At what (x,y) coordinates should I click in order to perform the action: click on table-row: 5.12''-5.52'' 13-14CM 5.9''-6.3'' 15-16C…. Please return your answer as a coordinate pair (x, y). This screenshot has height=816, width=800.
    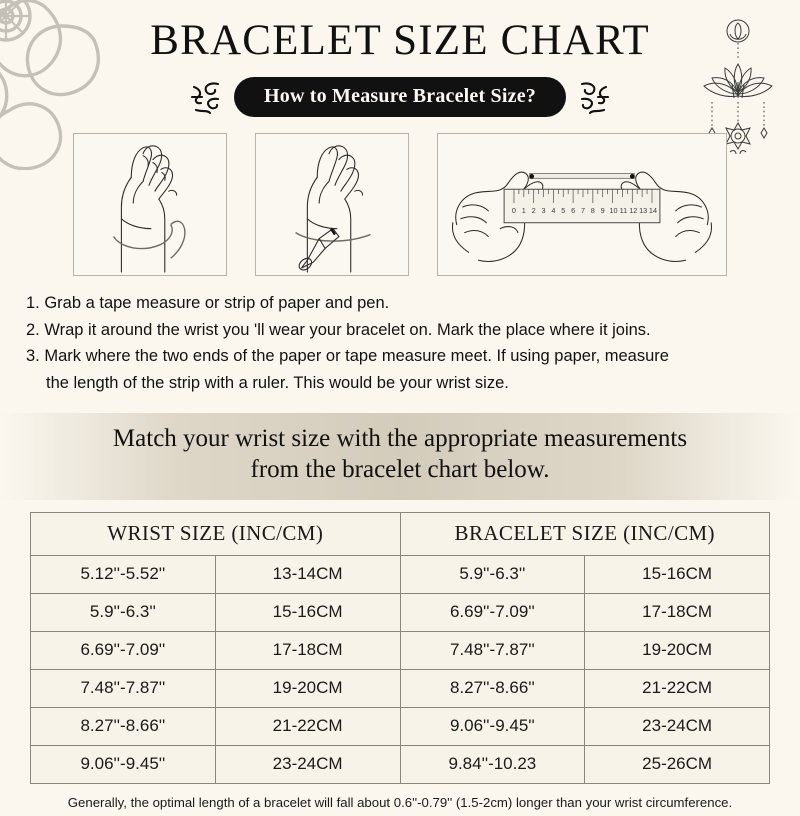
    Looking at the image, I should click on (400, 574).